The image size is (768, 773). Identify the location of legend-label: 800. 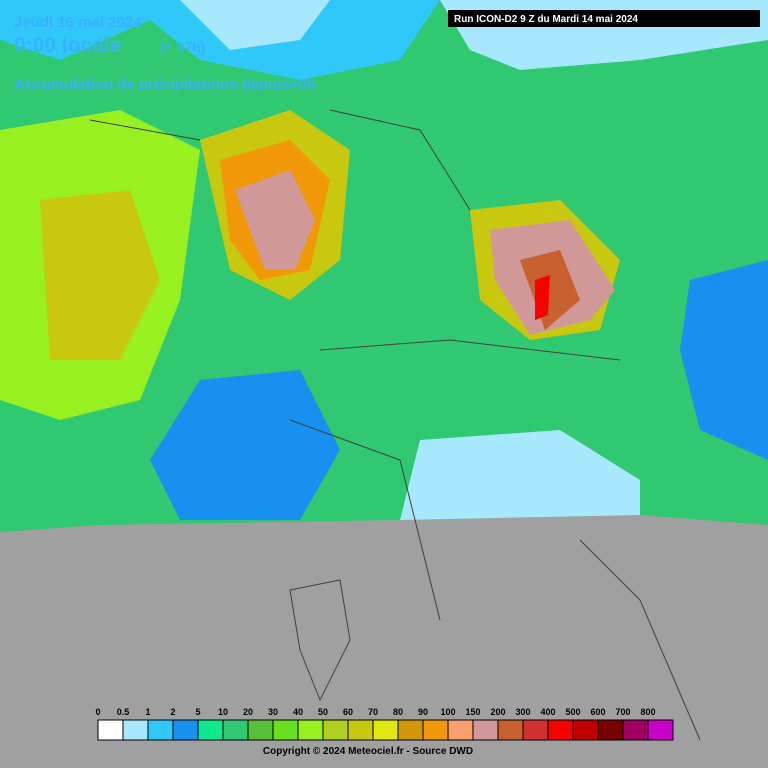
(647, 712).